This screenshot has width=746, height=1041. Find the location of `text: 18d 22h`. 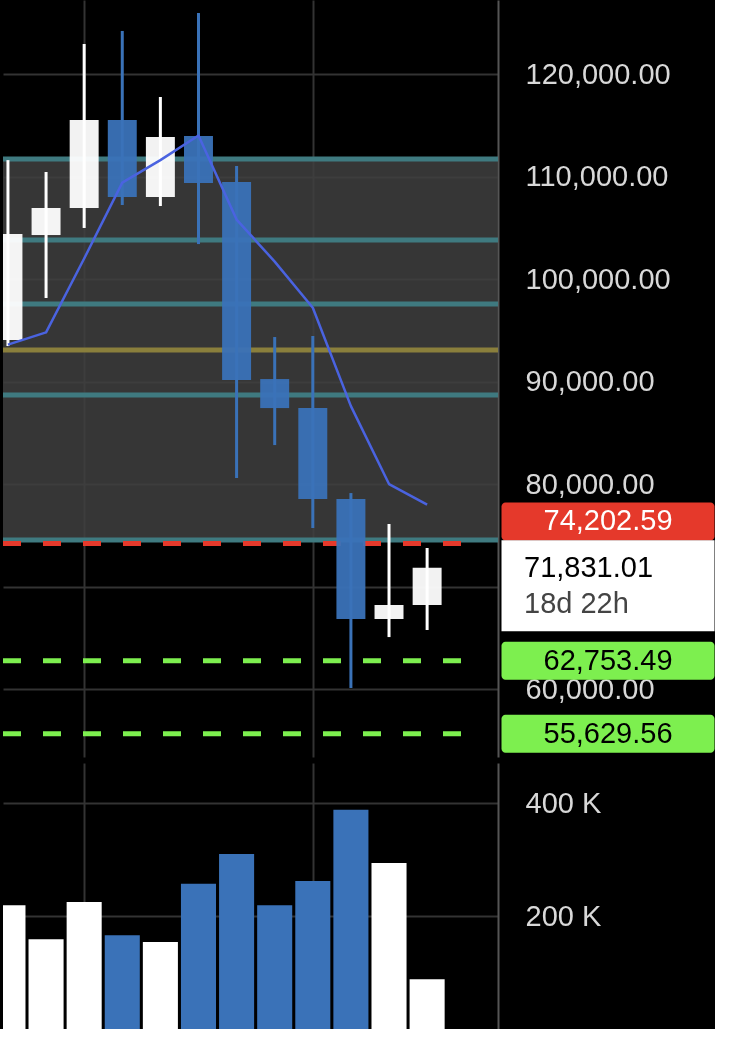

text: 18d 22h is located at coordinates (576, 602).